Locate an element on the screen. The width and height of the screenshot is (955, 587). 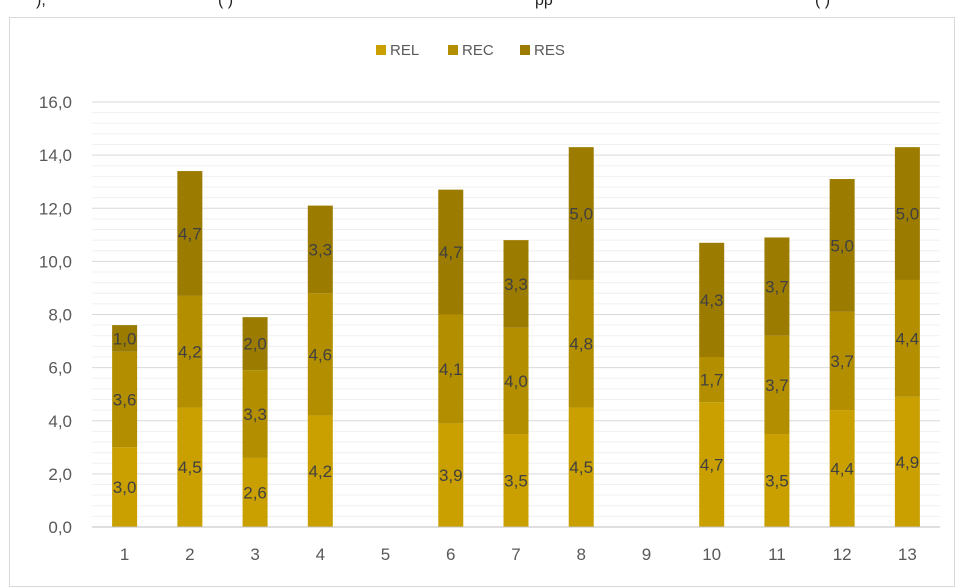
y-tick-label: 12,0 is located at coordinates (55, 208).